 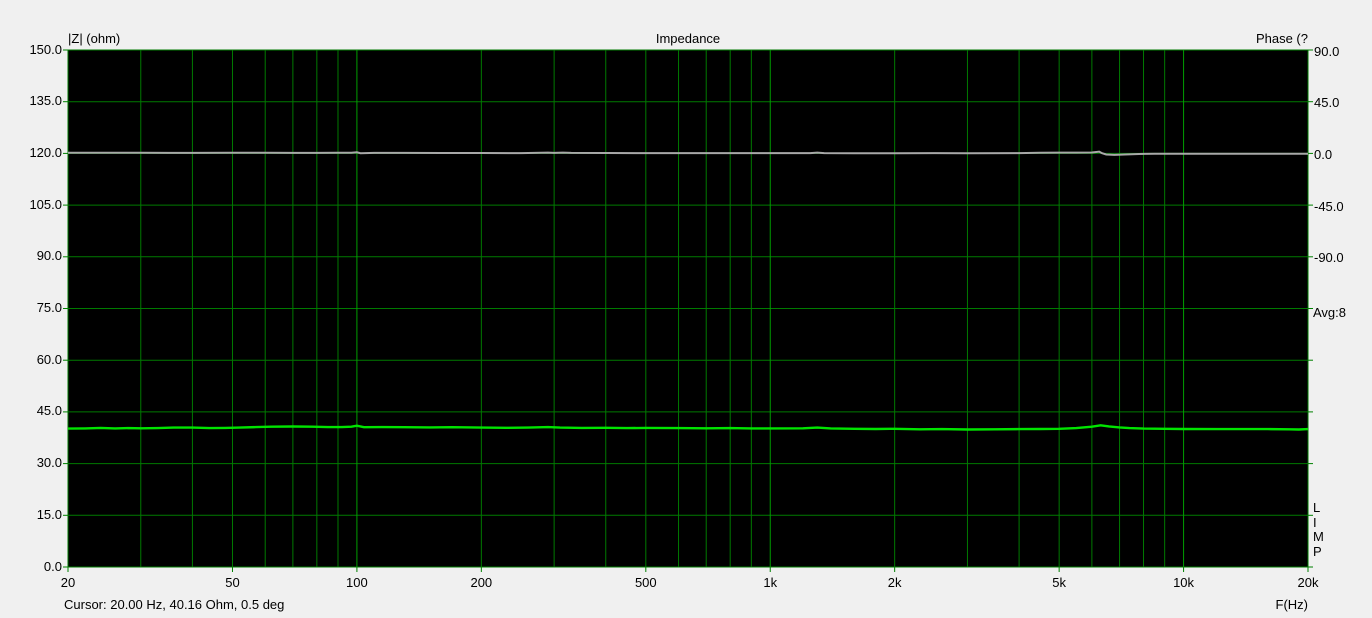 What do you see at coordinates (49, 411) in the screenshot?
I see `y-left-tick-label: 45.0` at bounding box center [49, 411].